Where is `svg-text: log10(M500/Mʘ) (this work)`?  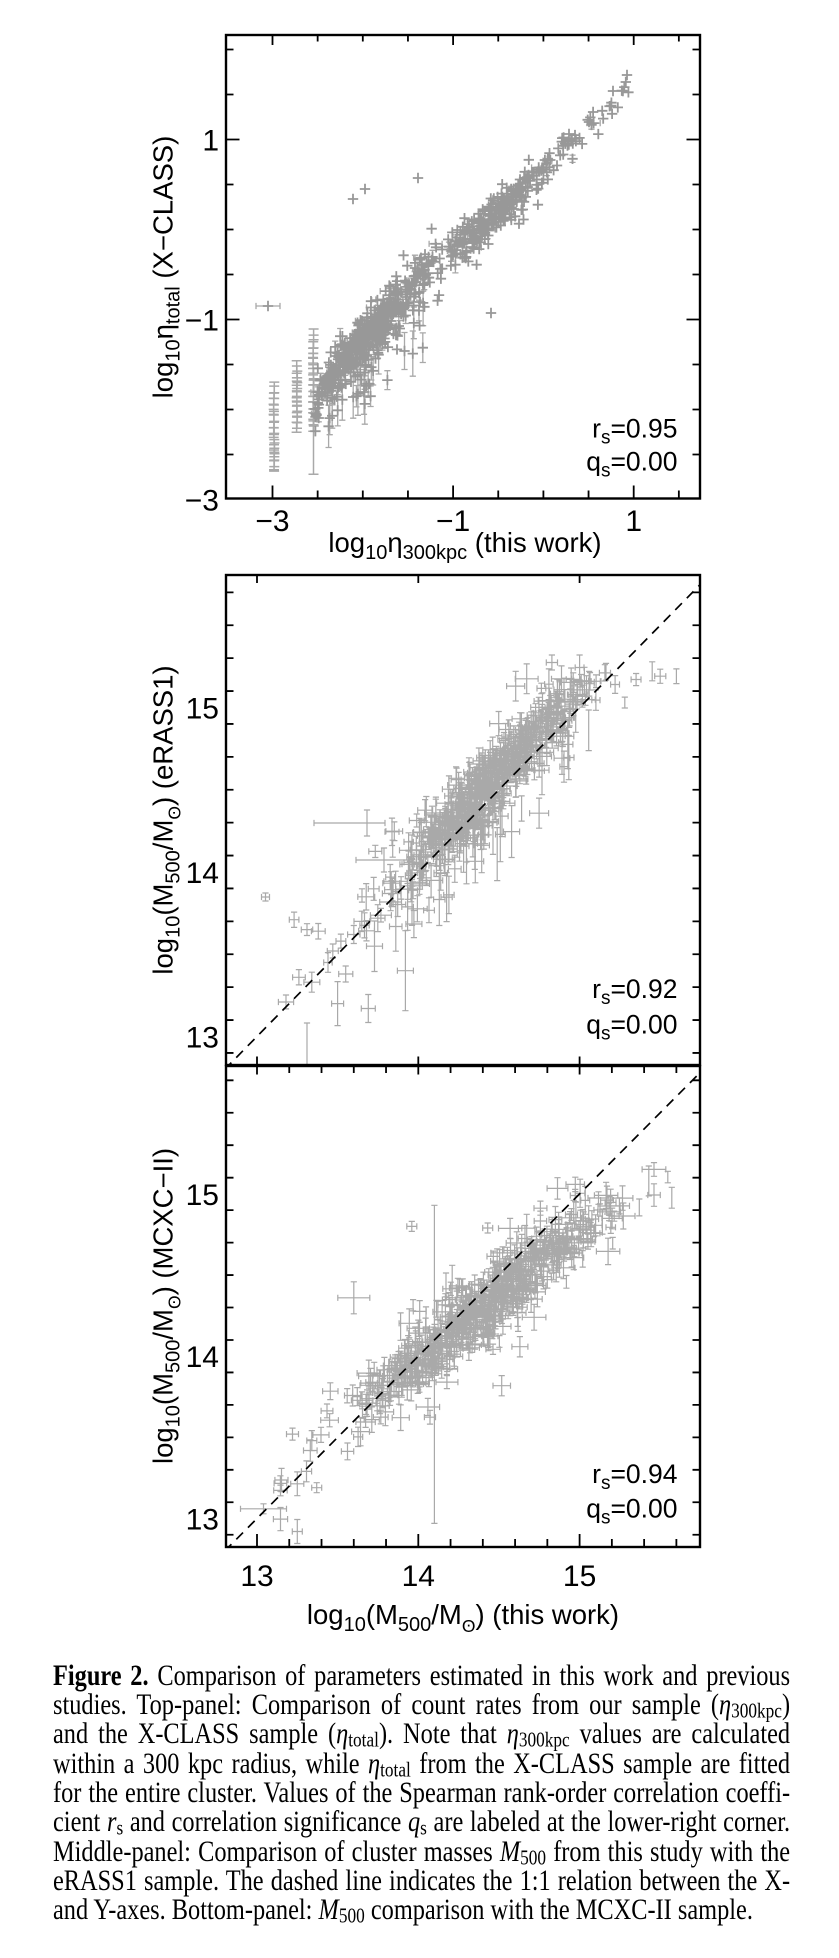
svg-text: log10(M500/Mʘ) (this work) is located at coordinates (463, 1617).